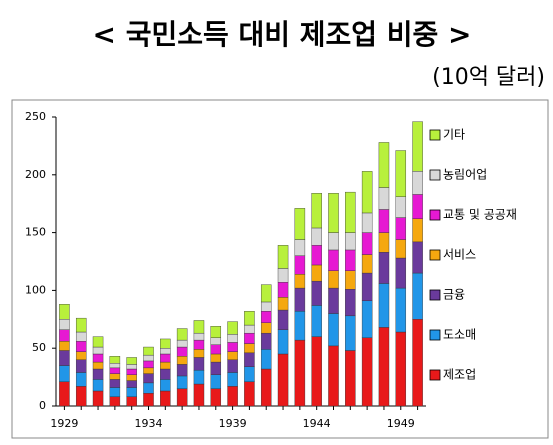 The height and width of the screenshot is (445, 553). What do you see at coordinates (480, 215) in the screenshot?
I see `legend-label: 교통 및 공공재` at bounding box center [480, 215].